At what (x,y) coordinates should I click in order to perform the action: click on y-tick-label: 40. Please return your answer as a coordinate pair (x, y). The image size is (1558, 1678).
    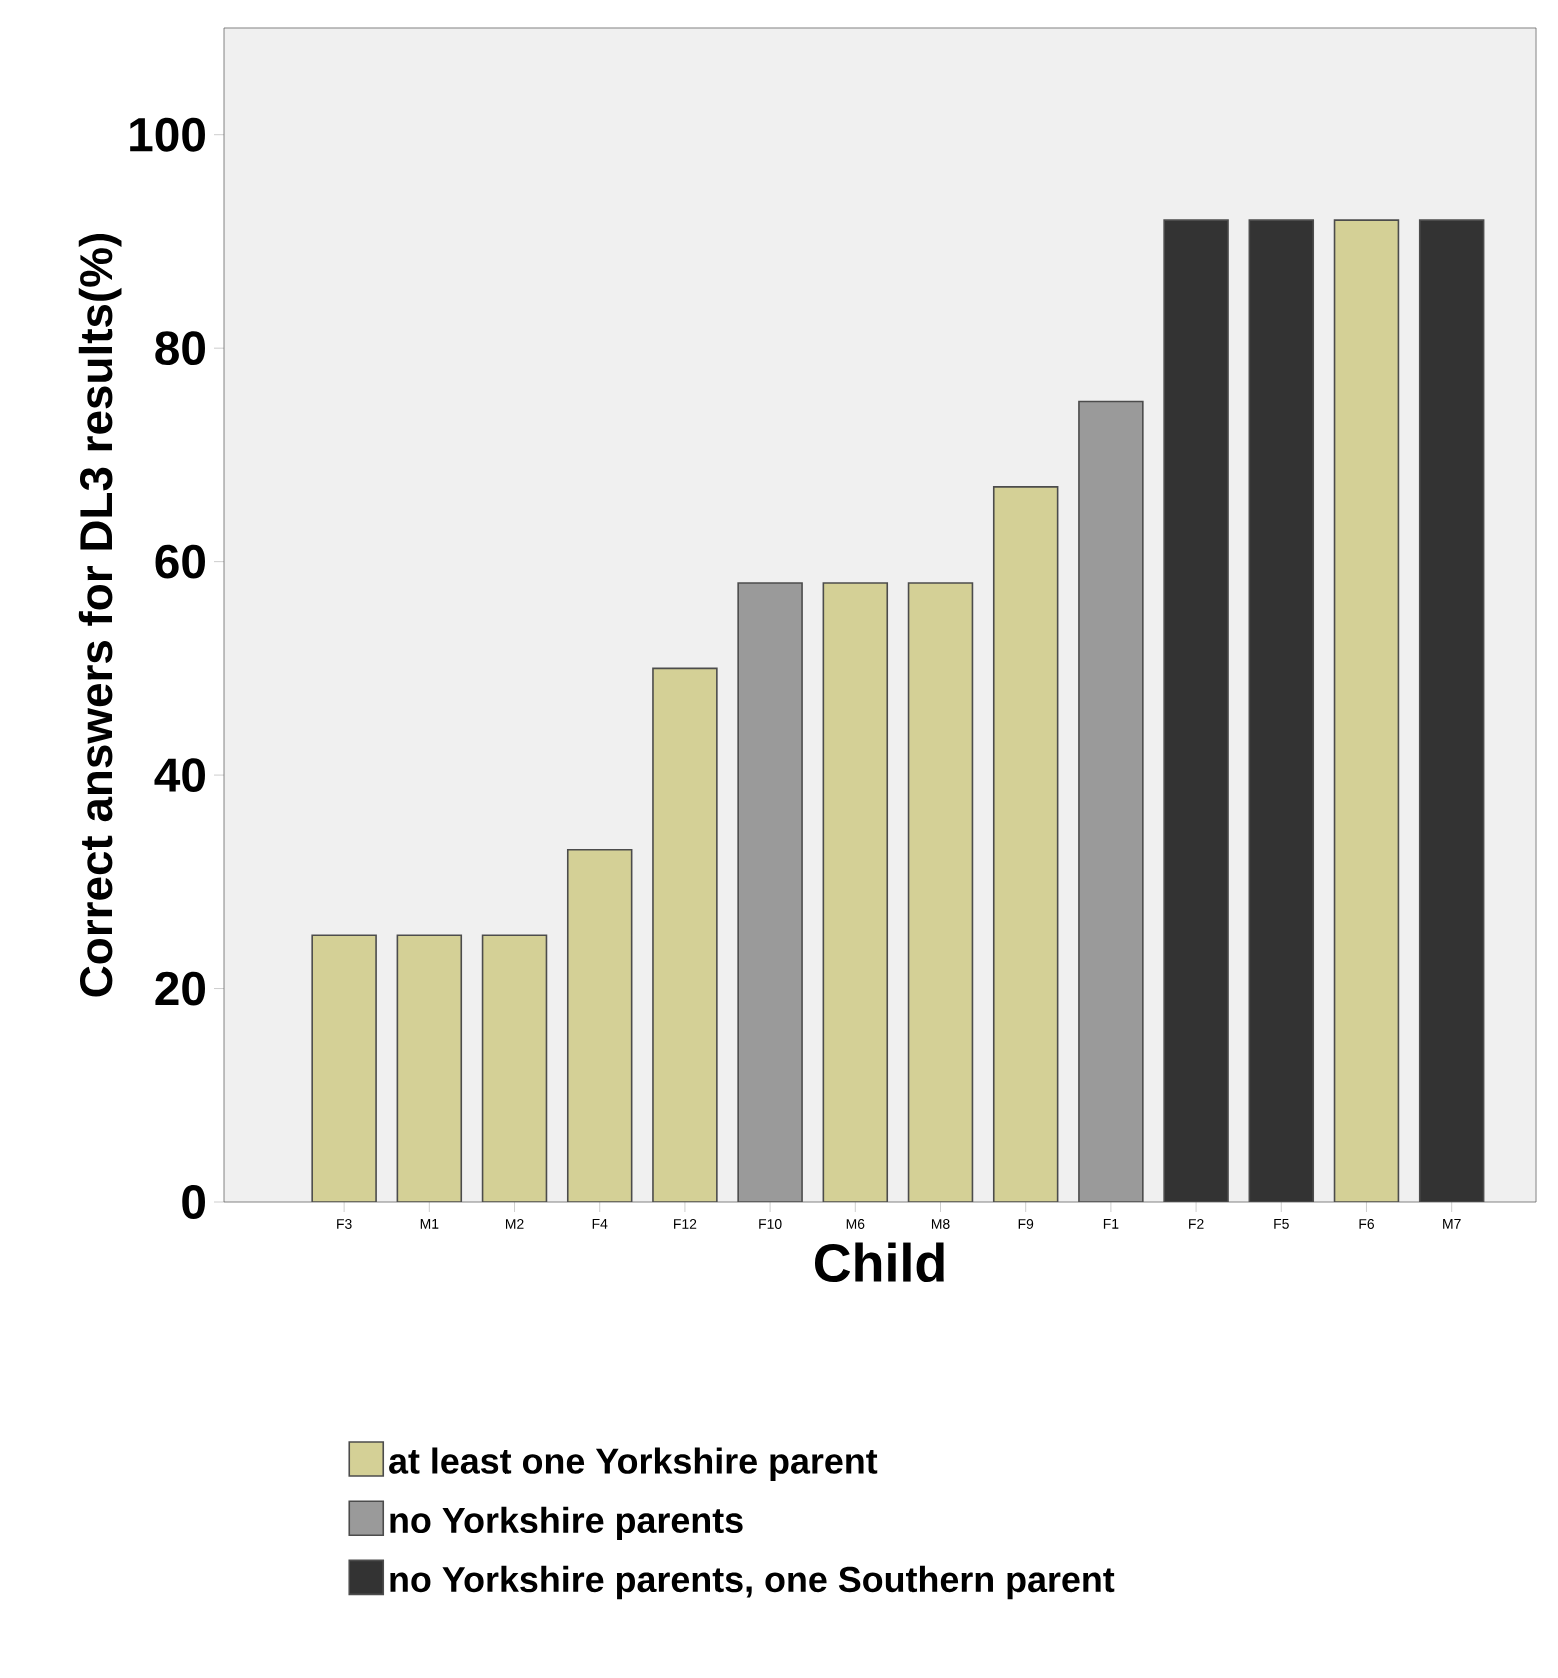
    Looking at the image, I should click on (179, 775).